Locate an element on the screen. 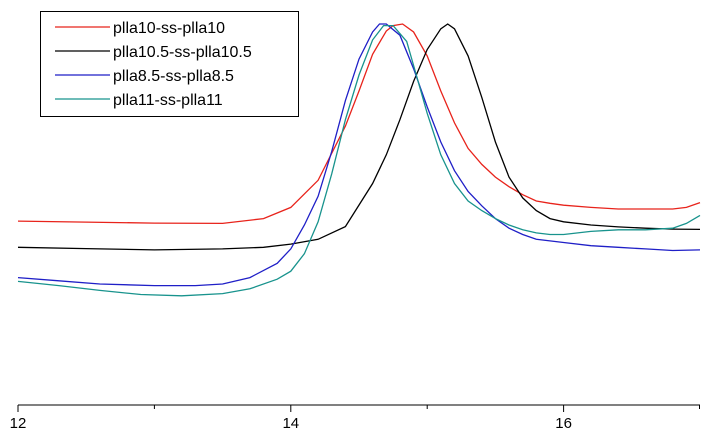 The image size is (701, 433). x-tick-label: 14 is located at coordinates (290, 423).